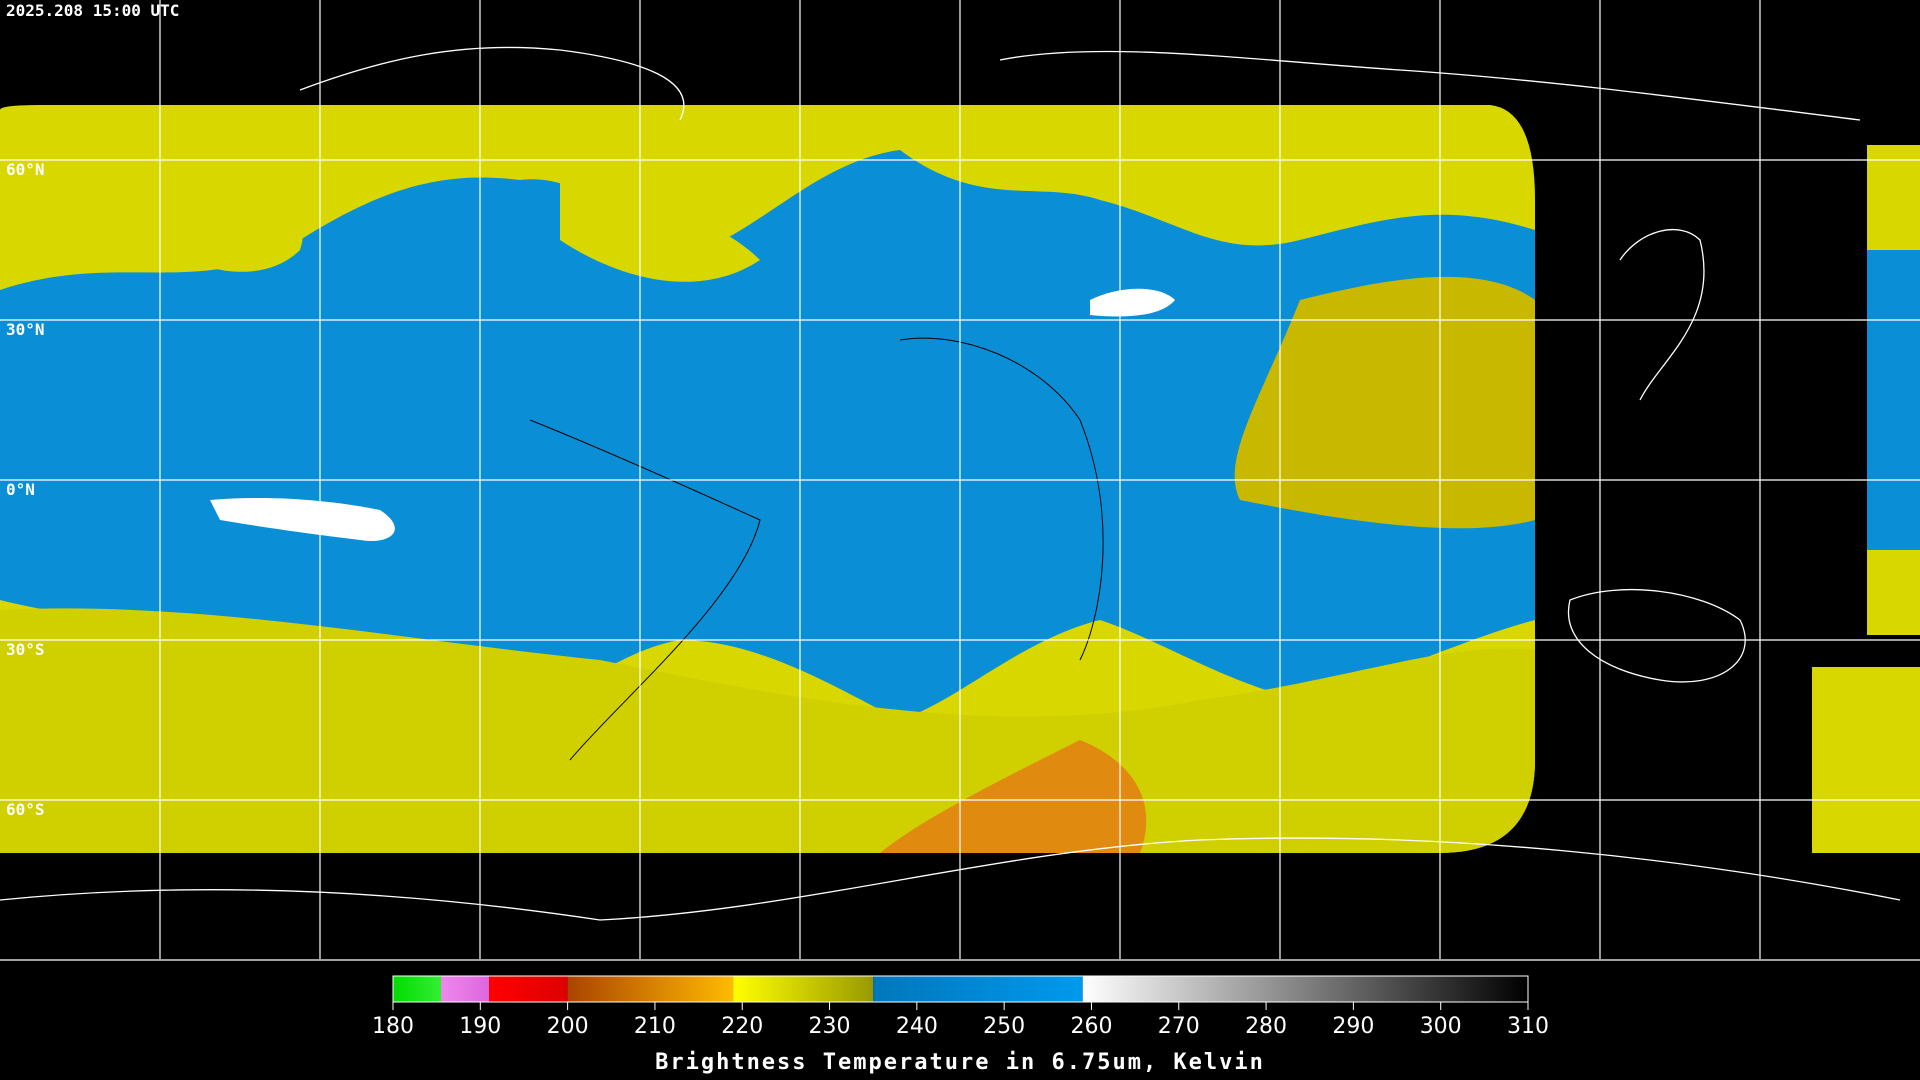 This screenshot has height=1080, width=1920. I want to click on colorbar-tick-label: 210, so click(655, 1026).